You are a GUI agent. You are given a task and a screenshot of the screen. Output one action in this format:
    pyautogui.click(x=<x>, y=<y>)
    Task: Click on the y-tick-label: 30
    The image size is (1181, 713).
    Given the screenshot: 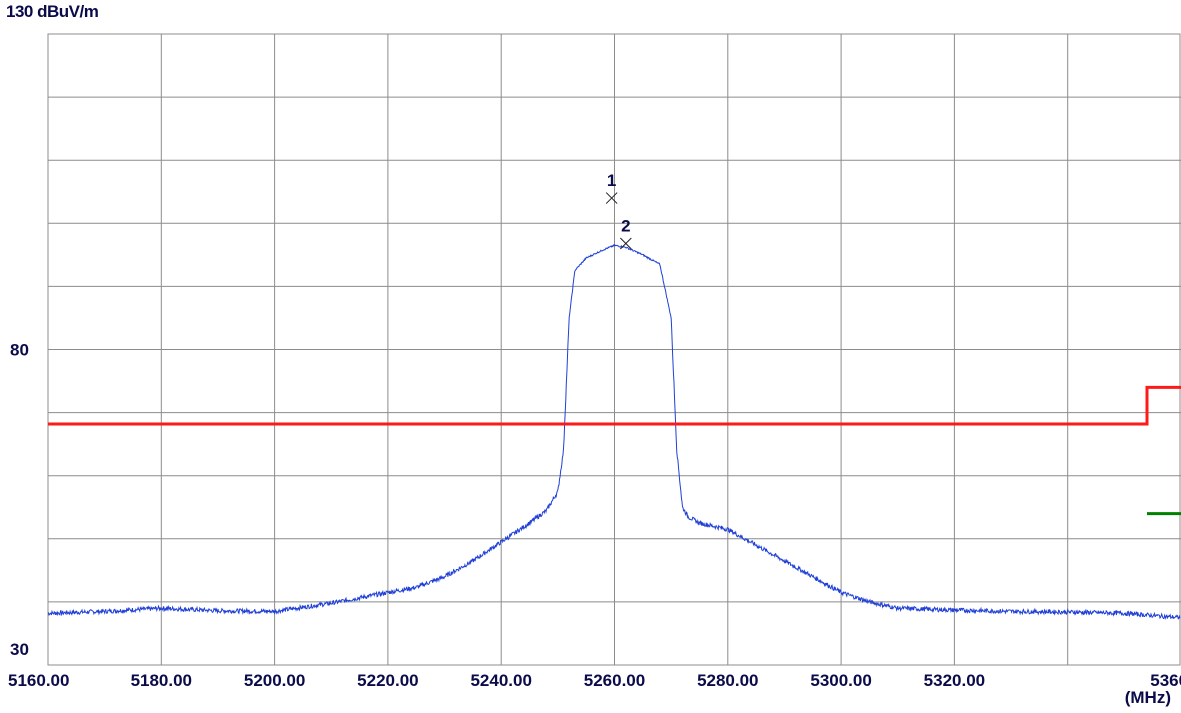 What is the action you would take?
    pyautogui.click(x=19, y=649)
    